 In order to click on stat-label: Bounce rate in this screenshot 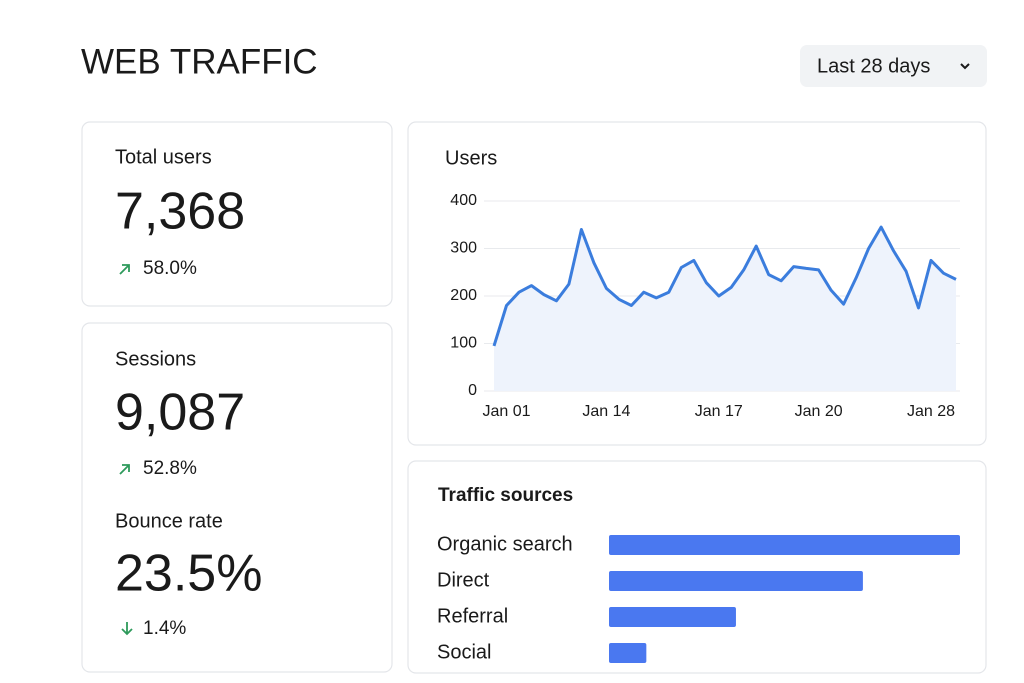, I will do `click(169, 521)`.